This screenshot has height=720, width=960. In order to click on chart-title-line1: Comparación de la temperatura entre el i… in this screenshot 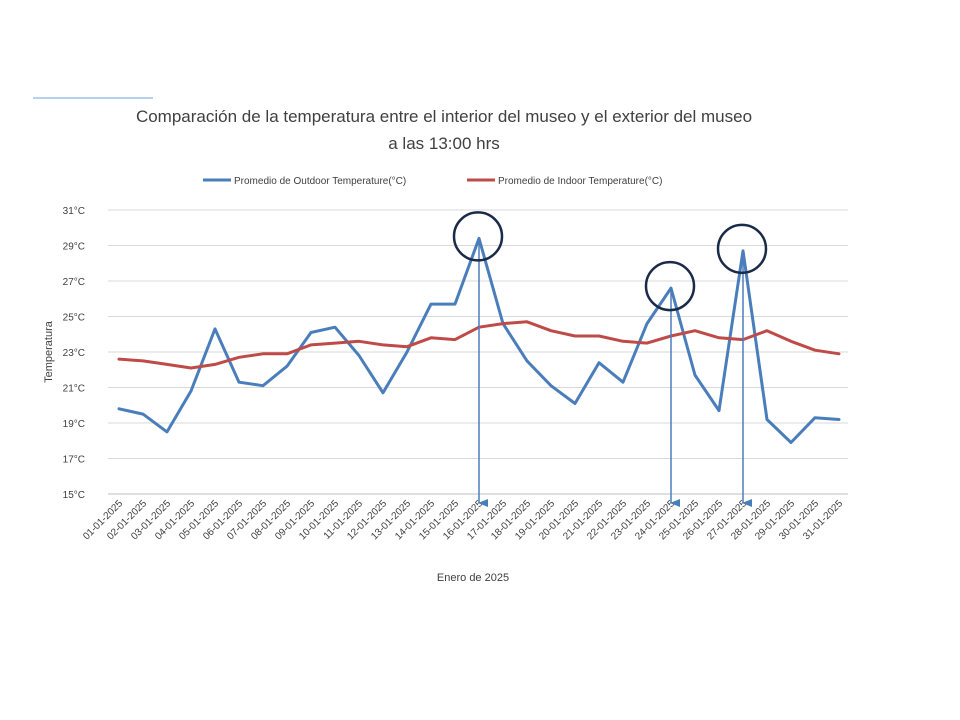, I will do `click(444, 116)`.